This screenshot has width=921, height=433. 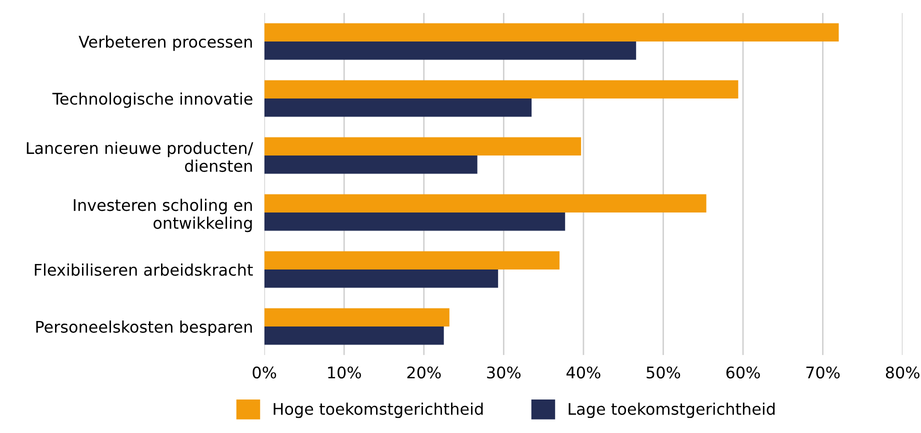 What do you see at coordinates (264, 372) in the screenshot?
I see `x-tick-label: 0%` at bounding box center [264, 372].